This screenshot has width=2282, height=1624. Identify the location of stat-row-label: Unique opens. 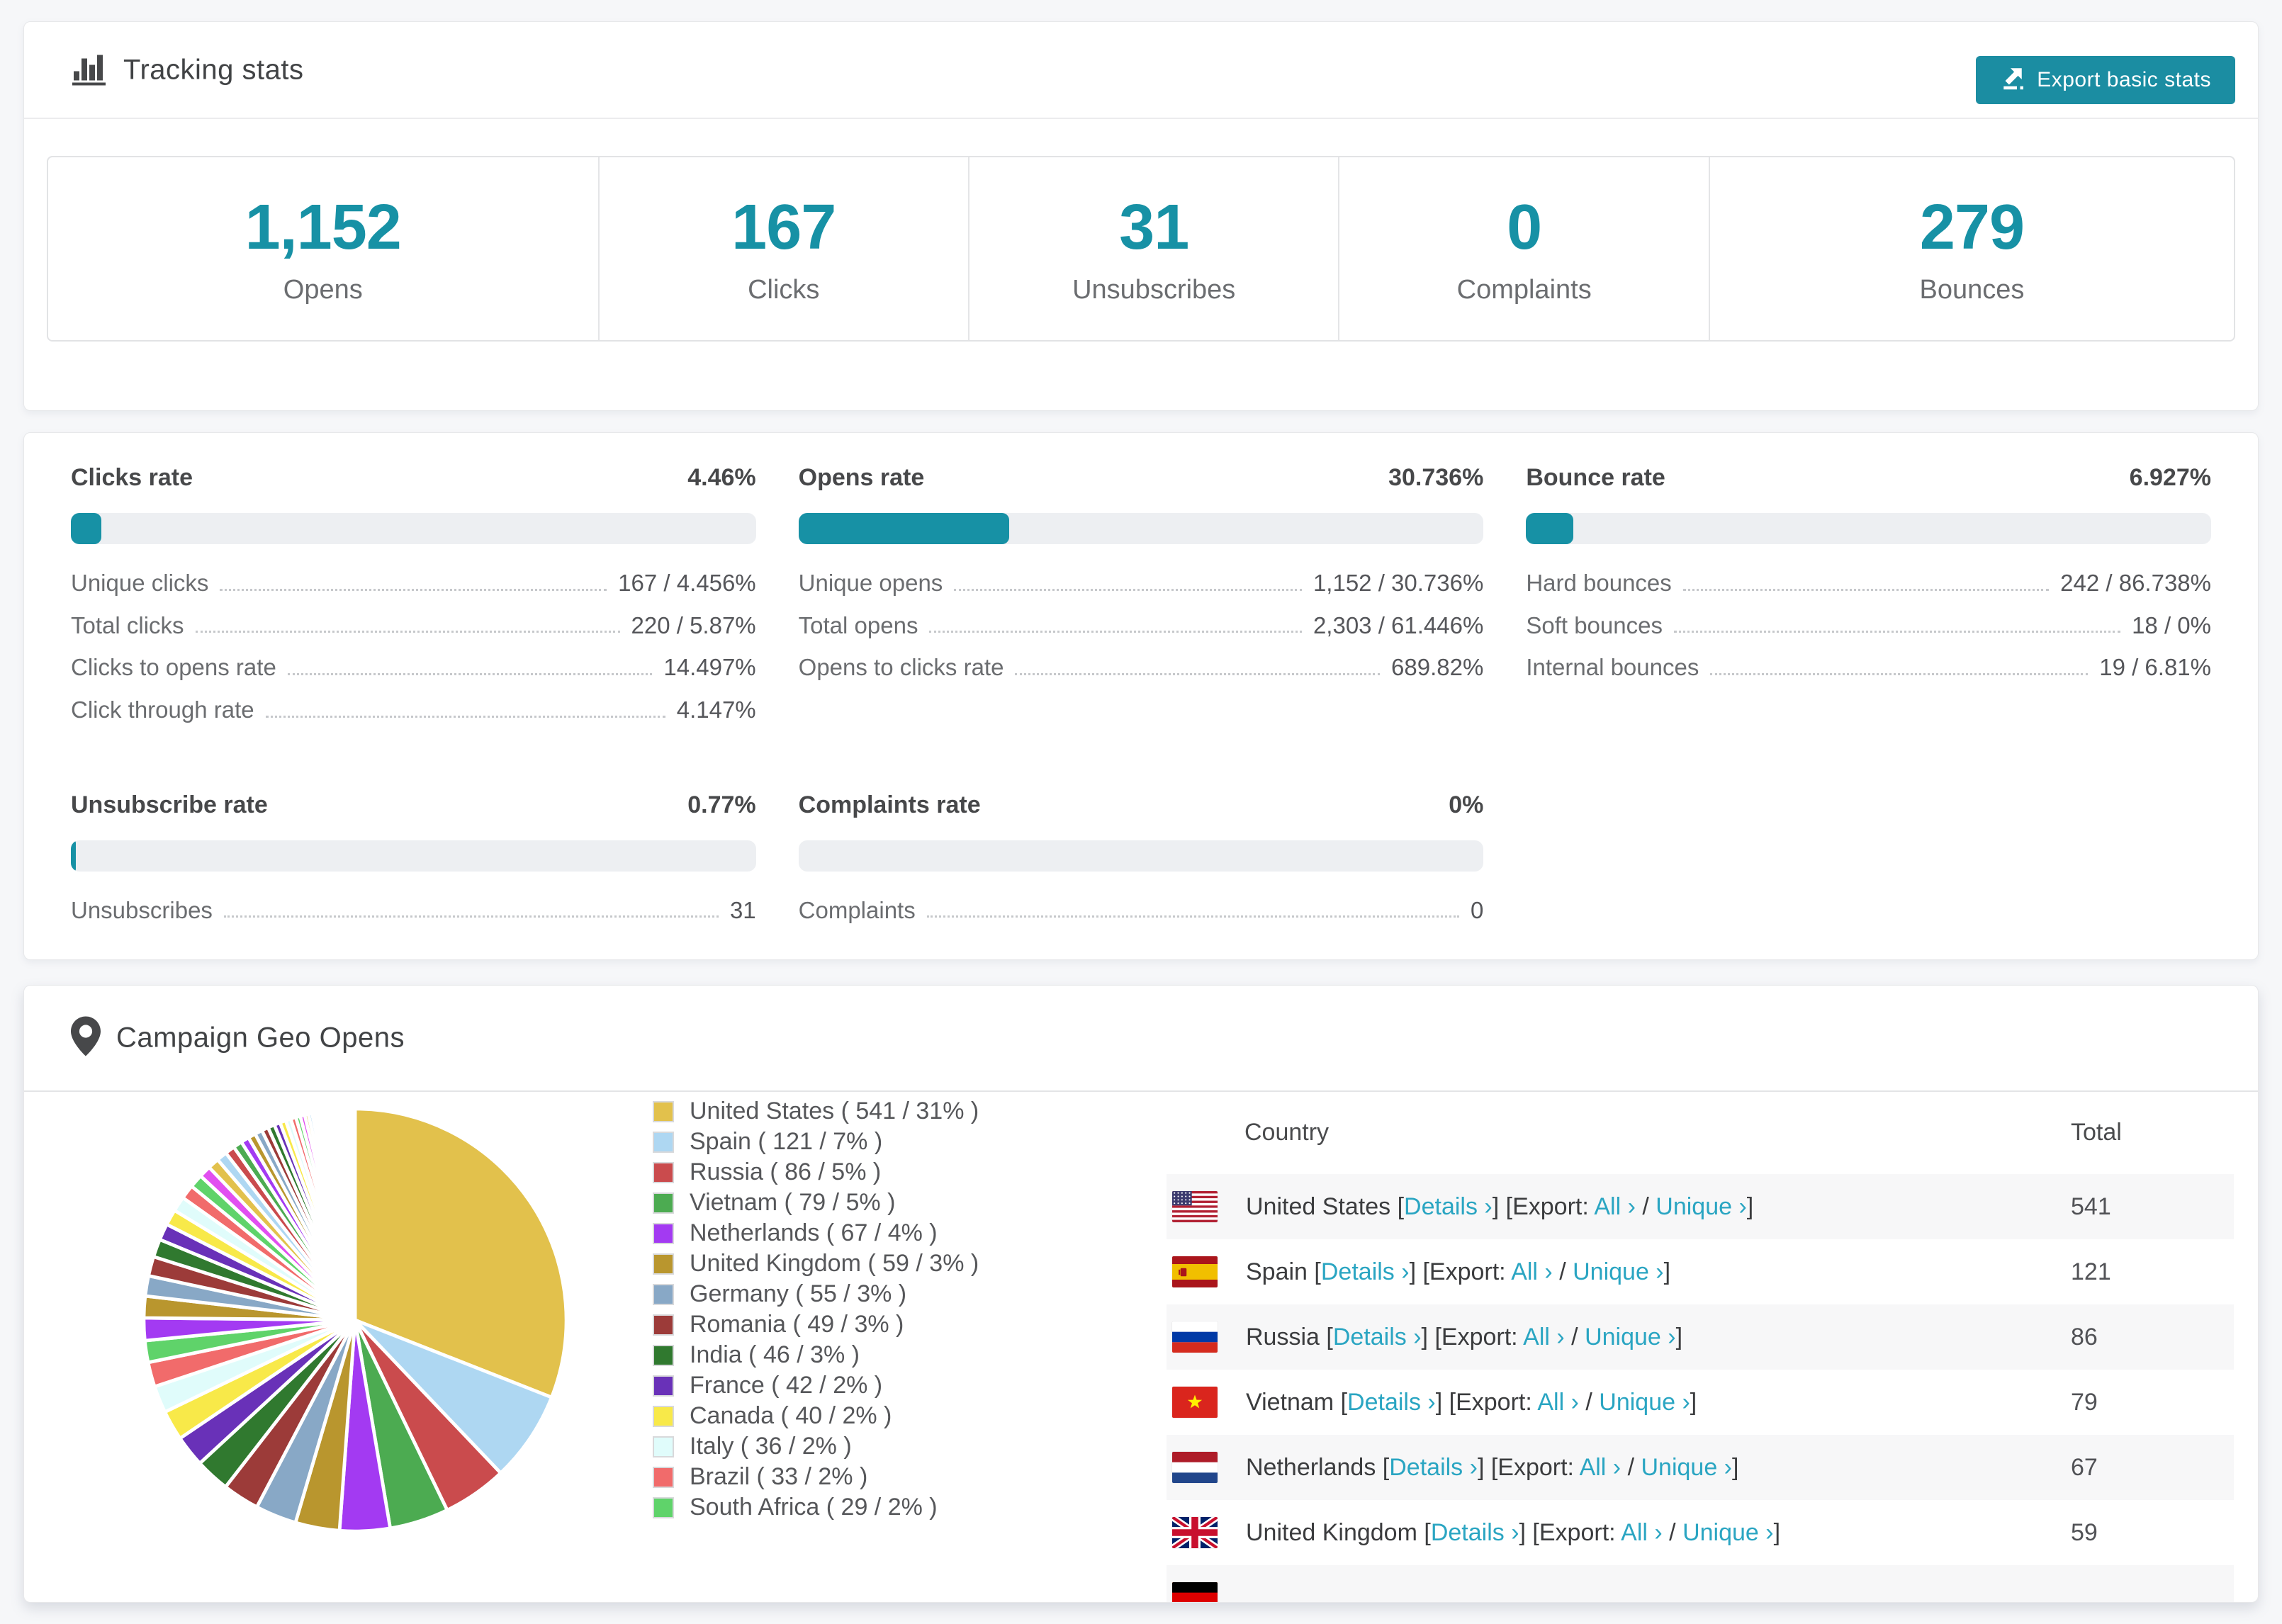
(871, 583).